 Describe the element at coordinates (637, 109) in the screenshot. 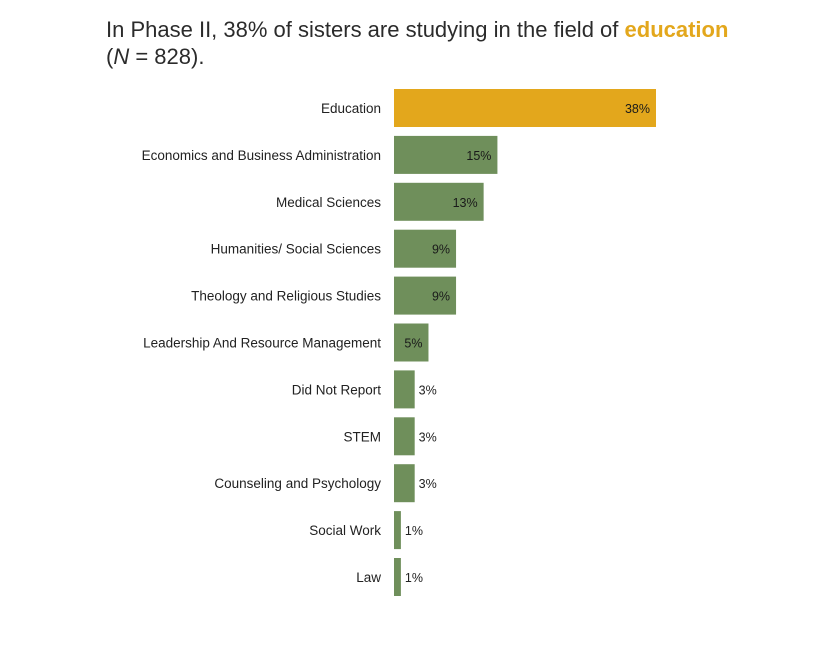

I see `value-label: 38%` at that location.